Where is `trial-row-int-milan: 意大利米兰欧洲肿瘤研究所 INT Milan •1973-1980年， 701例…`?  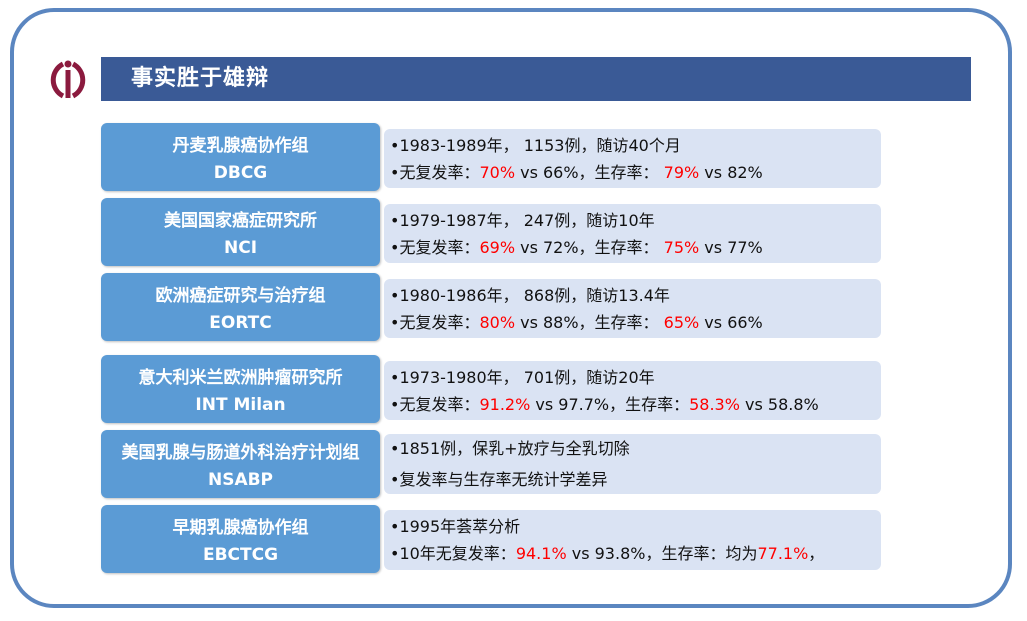
trial-row-int-milan: 意大利米兰欧洲肿瘤研究所 INT Milan •1973-1980年， 701例… is located at coordinates (491, 389).